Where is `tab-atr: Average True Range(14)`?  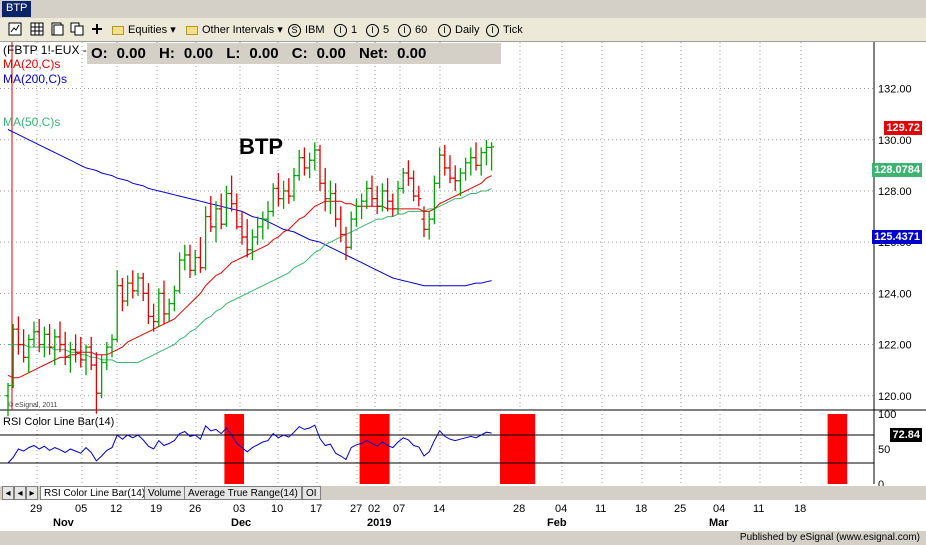
tab-atr: Average True Range(14) is located at coordinates (243, 493).